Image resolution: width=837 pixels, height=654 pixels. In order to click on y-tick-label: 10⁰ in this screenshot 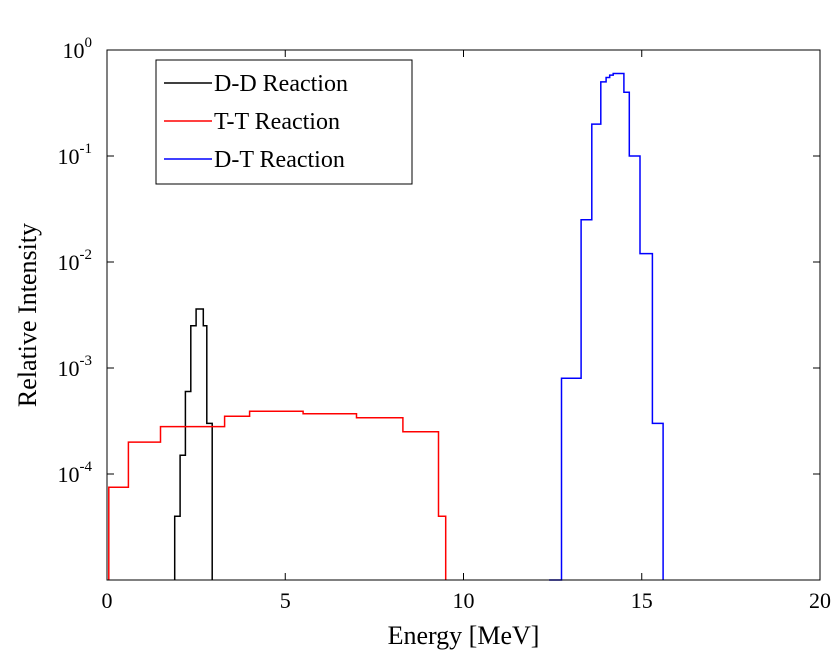, I will do `click(78, 49)`.